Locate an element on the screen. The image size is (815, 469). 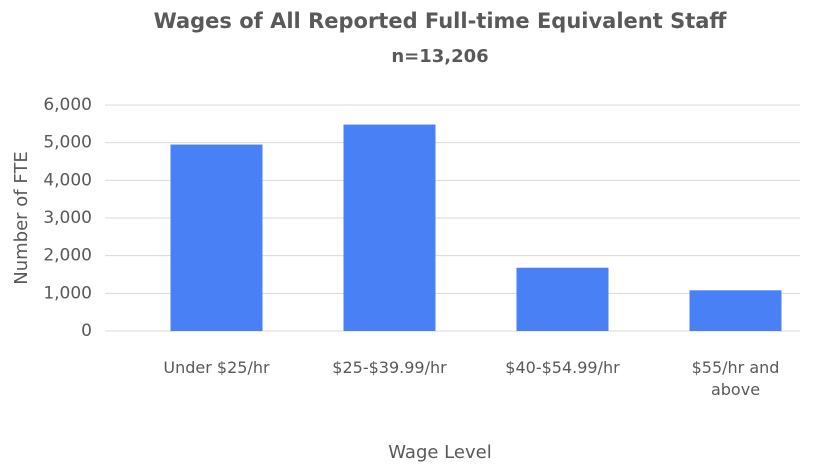
y-tick-label: 2,000 is located at coordinates (67, 256).